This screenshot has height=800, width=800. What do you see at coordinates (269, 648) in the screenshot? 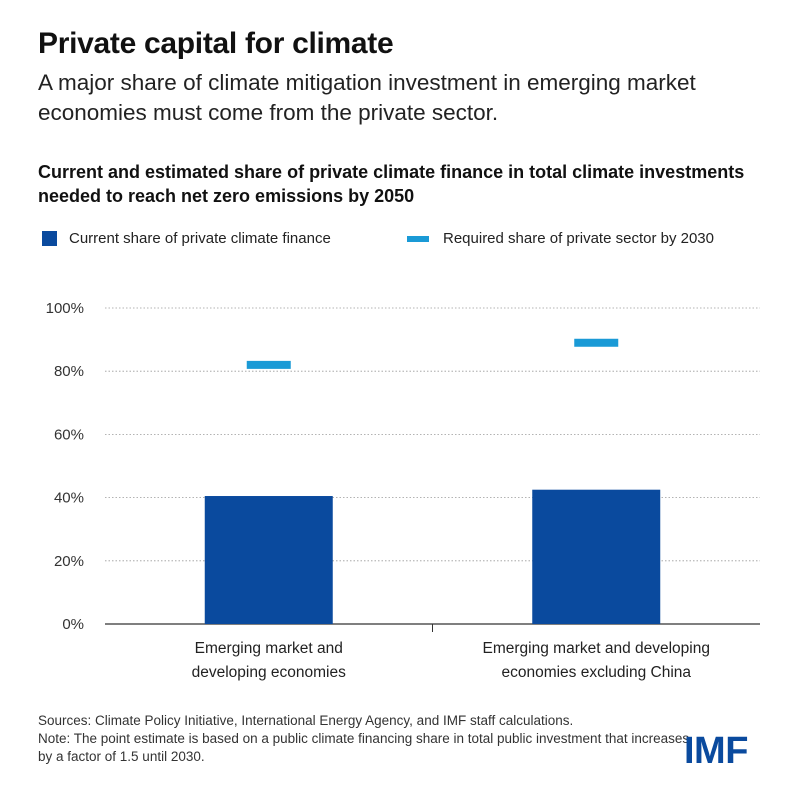
I see `x-tick-label: Emerging market and` at bounding box center [269, 648].